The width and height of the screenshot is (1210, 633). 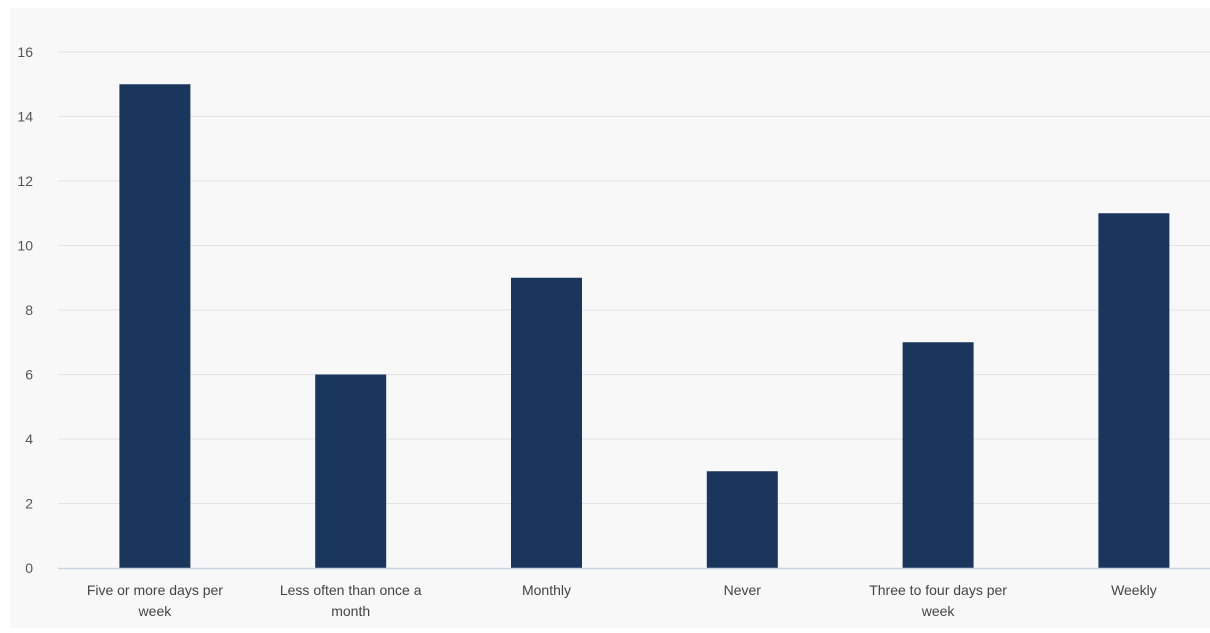 I want to click on y-tick-label: 14, so click(x=25, y=117).